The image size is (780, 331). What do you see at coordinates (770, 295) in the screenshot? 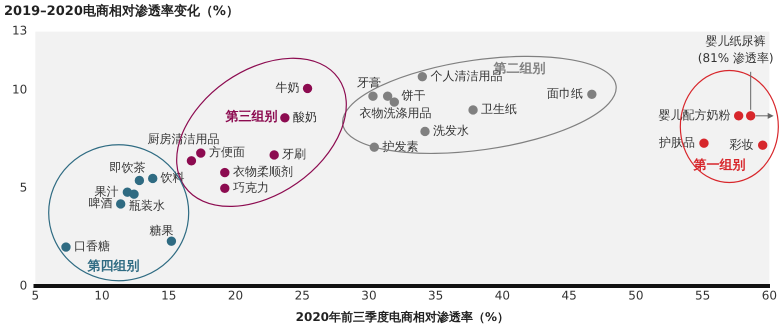
I see `x-tick-label: 60` at bounding box center [770, 295].